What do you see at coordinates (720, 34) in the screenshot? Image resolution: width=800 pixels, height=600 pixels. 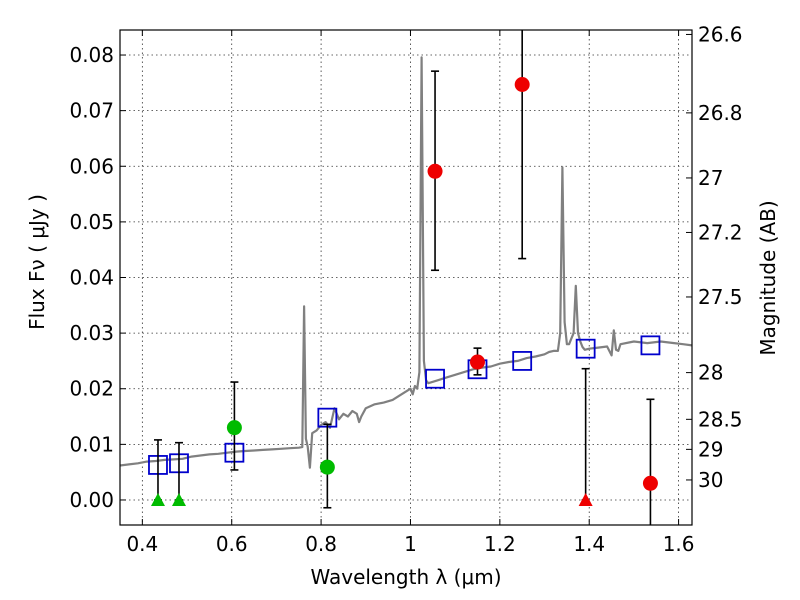 I see `y-right-tick-label: 26.6` at bounding box center [720, 34].